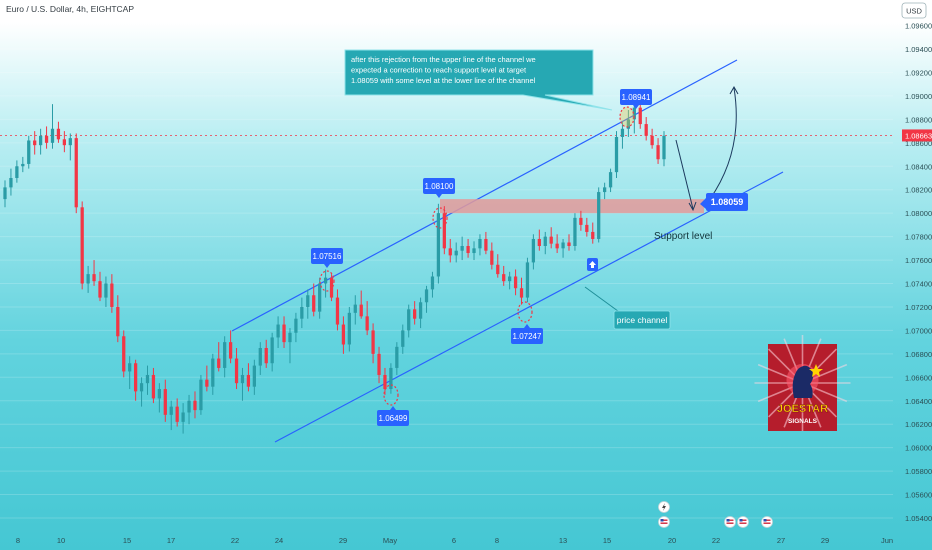 This screenshot has width=932, height=550. What do you see at coordinates (664, 507) in the screenshot?
I see `lightning-icon` at bounding box center [664, 507].